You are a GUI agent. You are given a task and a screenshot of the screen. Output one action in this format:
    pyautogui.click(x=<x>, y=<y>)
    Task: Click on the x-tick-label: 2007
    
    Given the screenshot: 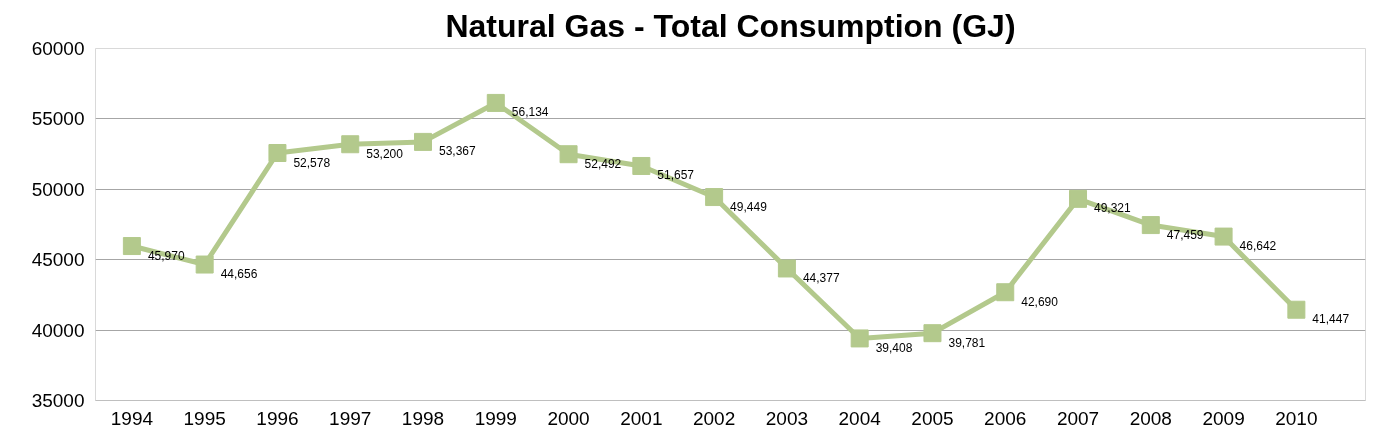 What is the action you would take?
    pyautogui.click(x=1078, y=418)
    